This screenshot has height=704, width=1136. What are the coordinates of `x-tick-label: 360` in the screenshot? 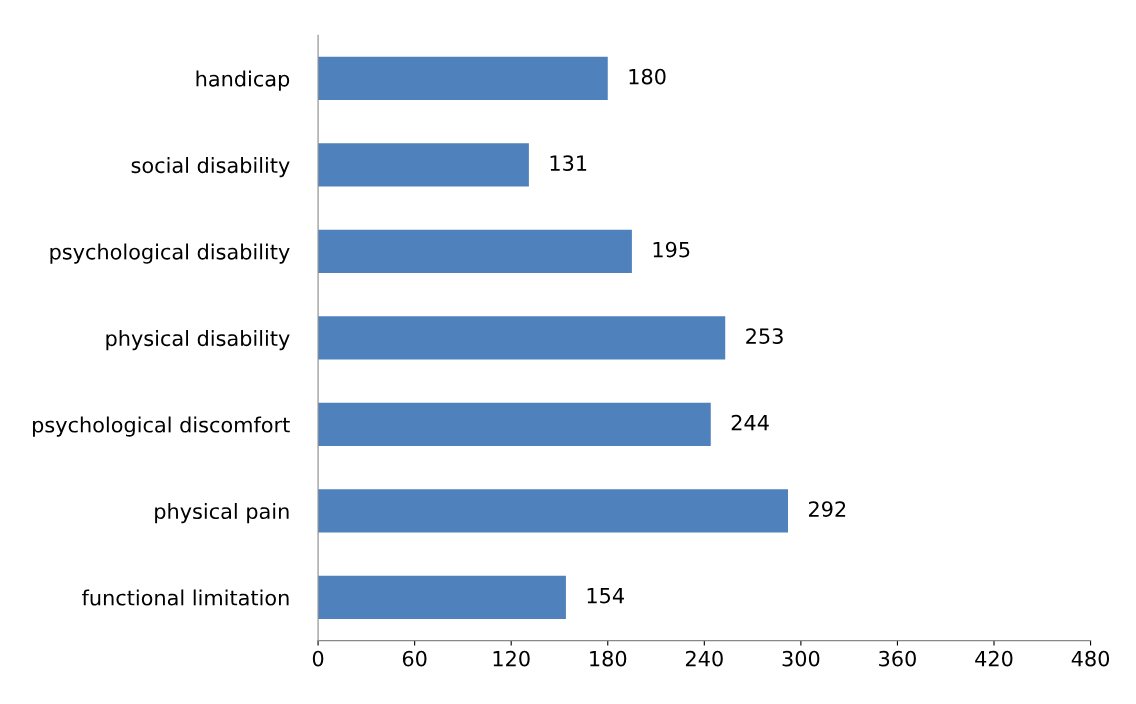 It's located at (897, 658).